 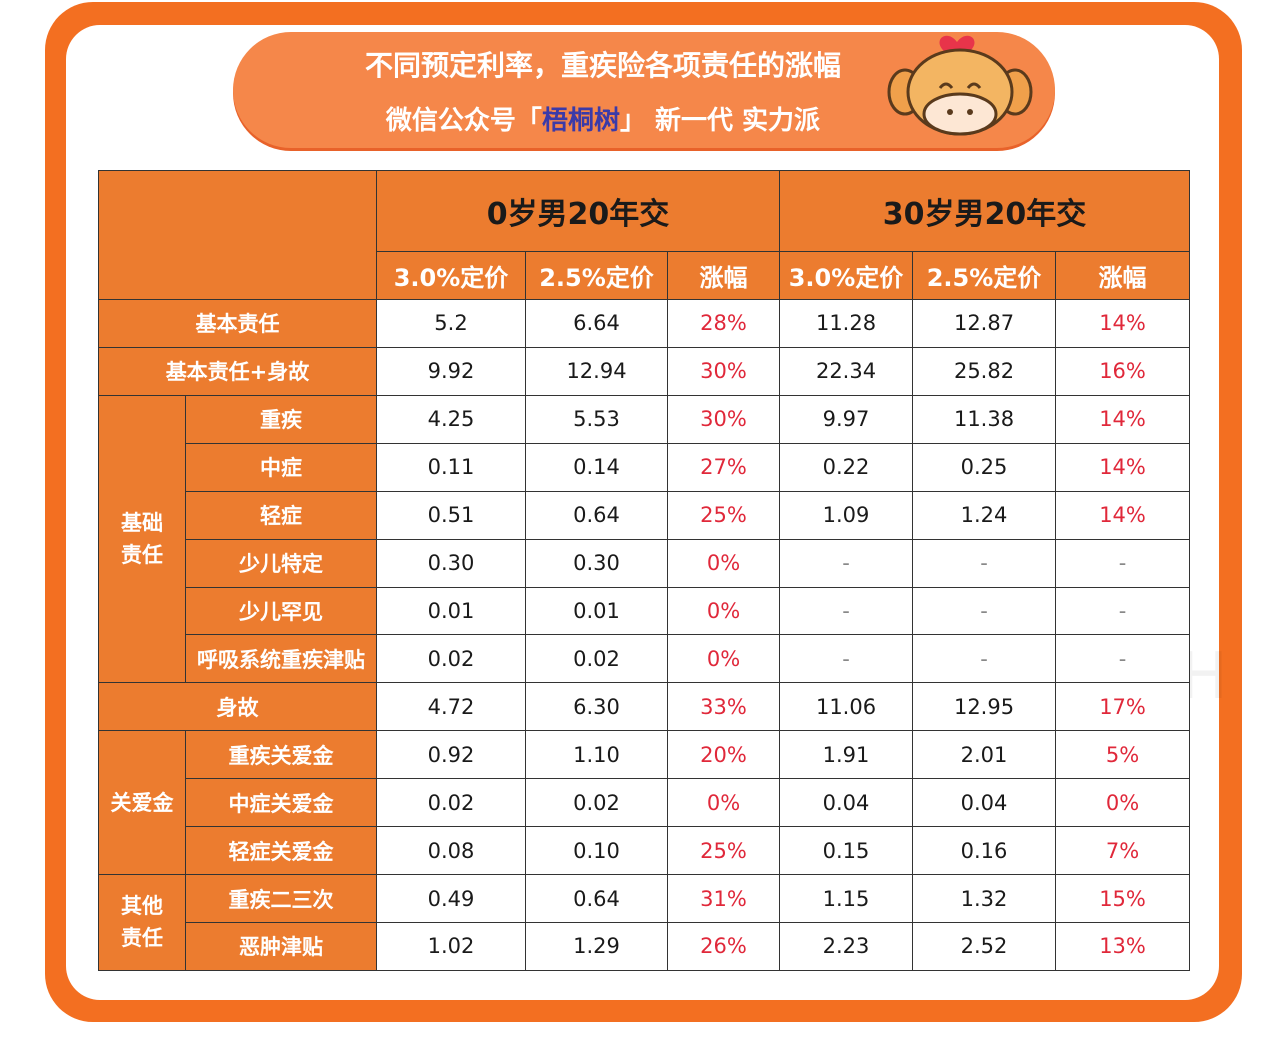 What do you see at coordinates (846, 323) in the screenshot?
I see `data-cell: 11.28` at bounding box center [846, 323].